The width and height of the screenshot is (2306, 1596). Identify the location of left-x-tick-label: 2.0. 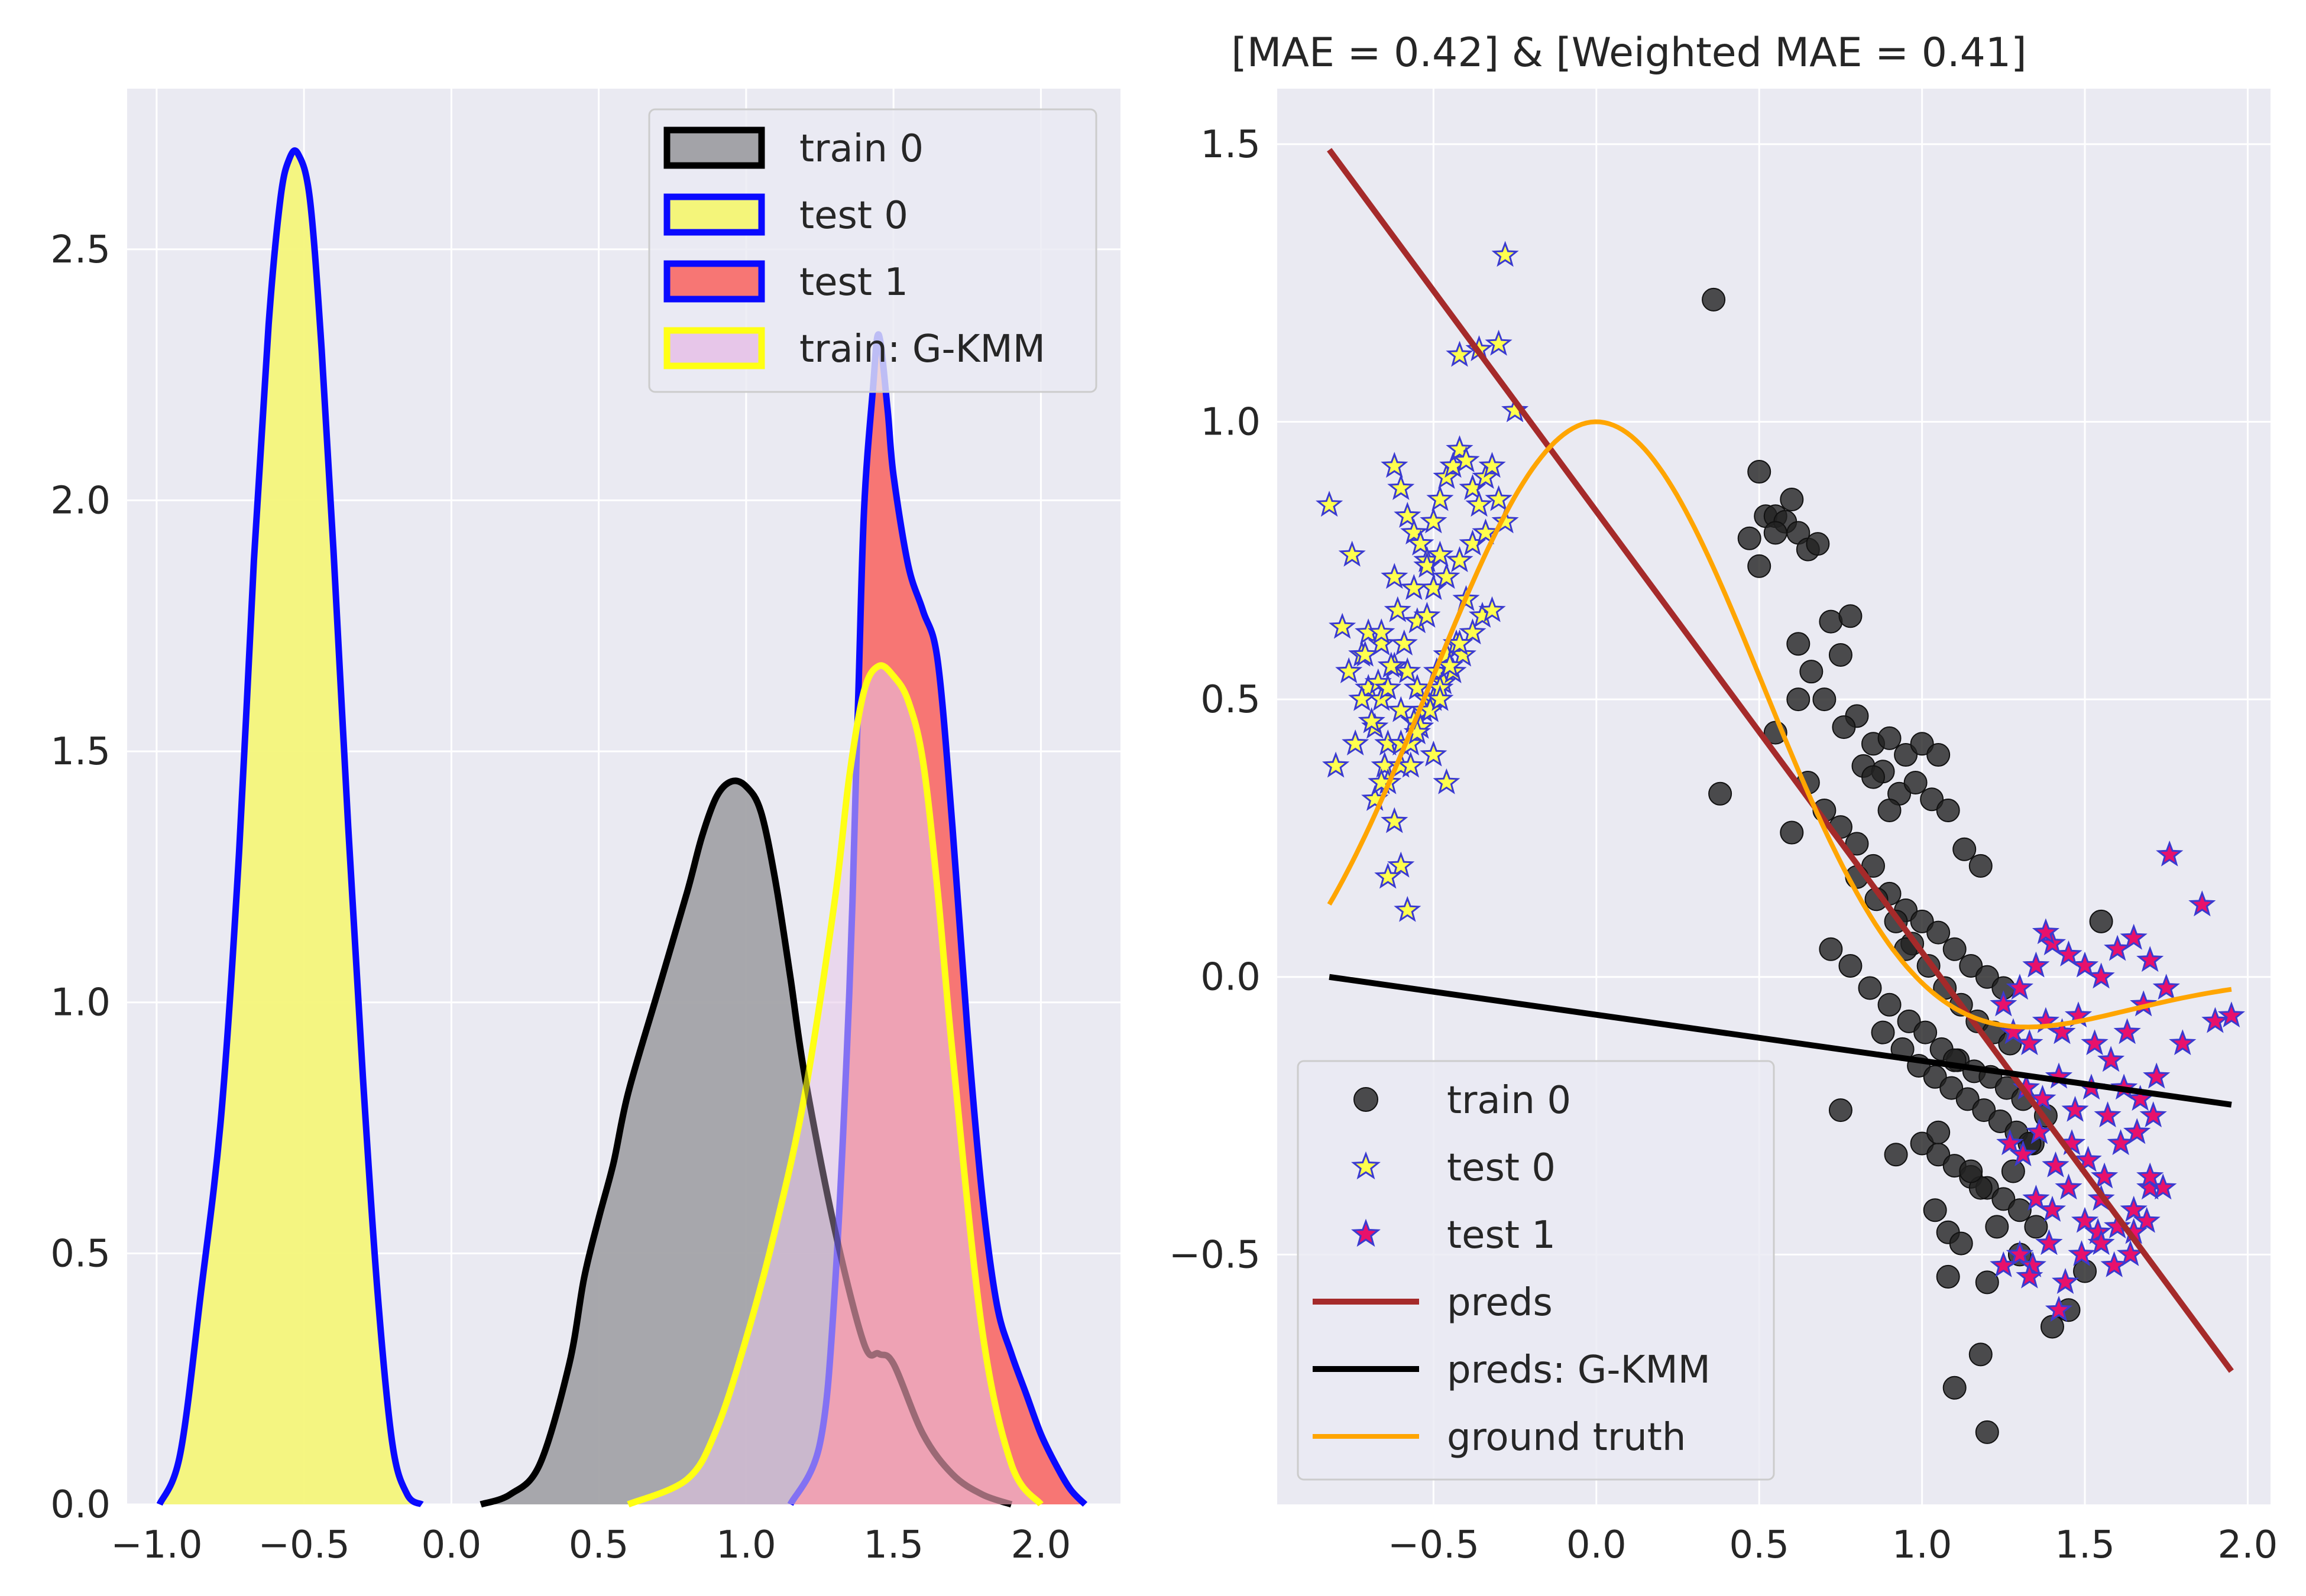
(1041, 1545).